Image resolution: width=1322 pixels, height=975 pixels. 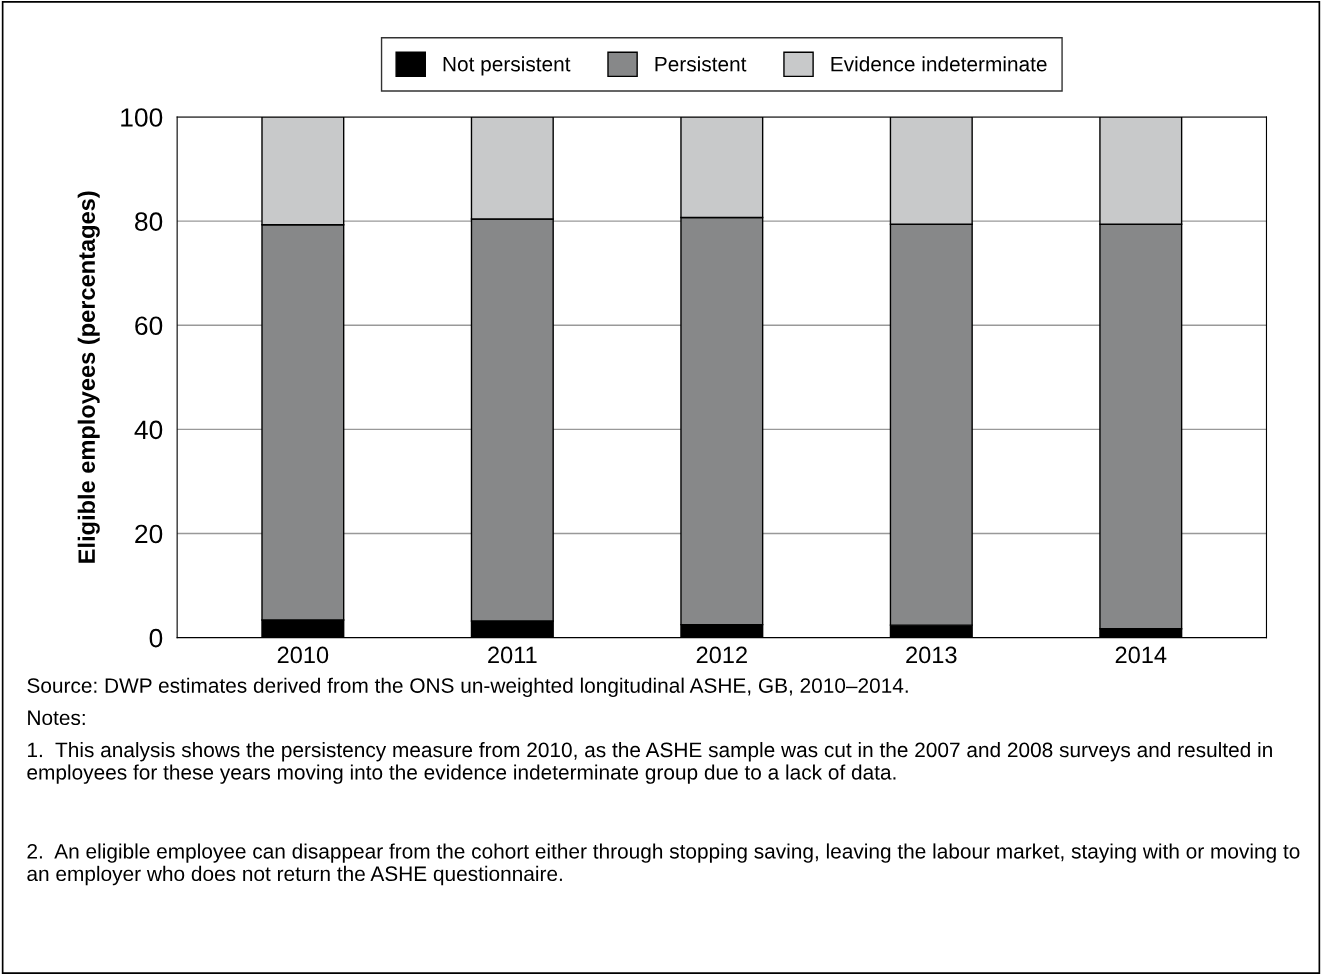 I want to click on x-tick-label: 2012, so click(x=721, y=655).